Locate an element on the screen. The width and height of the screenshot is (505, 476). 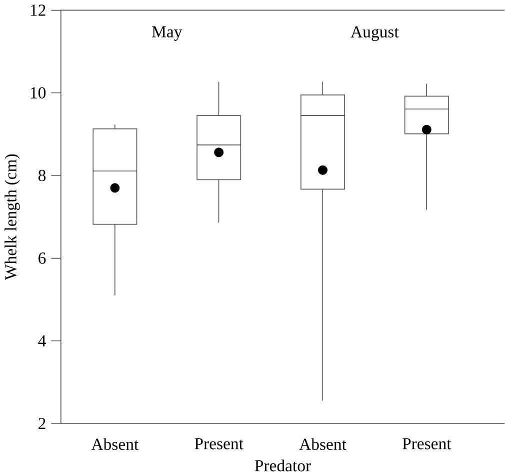
annotation: May is located at coordinates (167, 33).